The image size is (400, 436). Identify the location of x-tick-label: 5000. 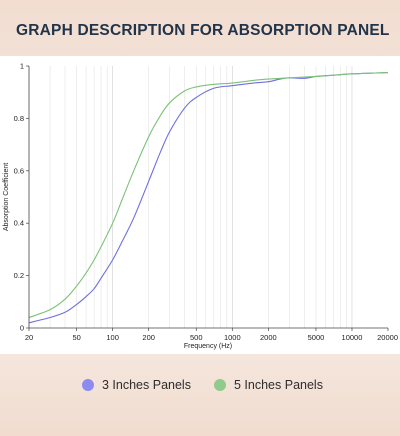
(316, 337).